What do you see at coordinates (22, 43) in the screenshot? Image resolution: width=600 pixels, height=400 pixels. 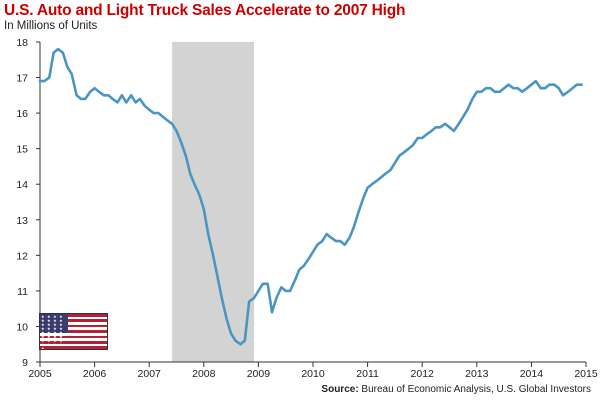 I see `y-tick-label: 18` at bounding box center [22, 43].